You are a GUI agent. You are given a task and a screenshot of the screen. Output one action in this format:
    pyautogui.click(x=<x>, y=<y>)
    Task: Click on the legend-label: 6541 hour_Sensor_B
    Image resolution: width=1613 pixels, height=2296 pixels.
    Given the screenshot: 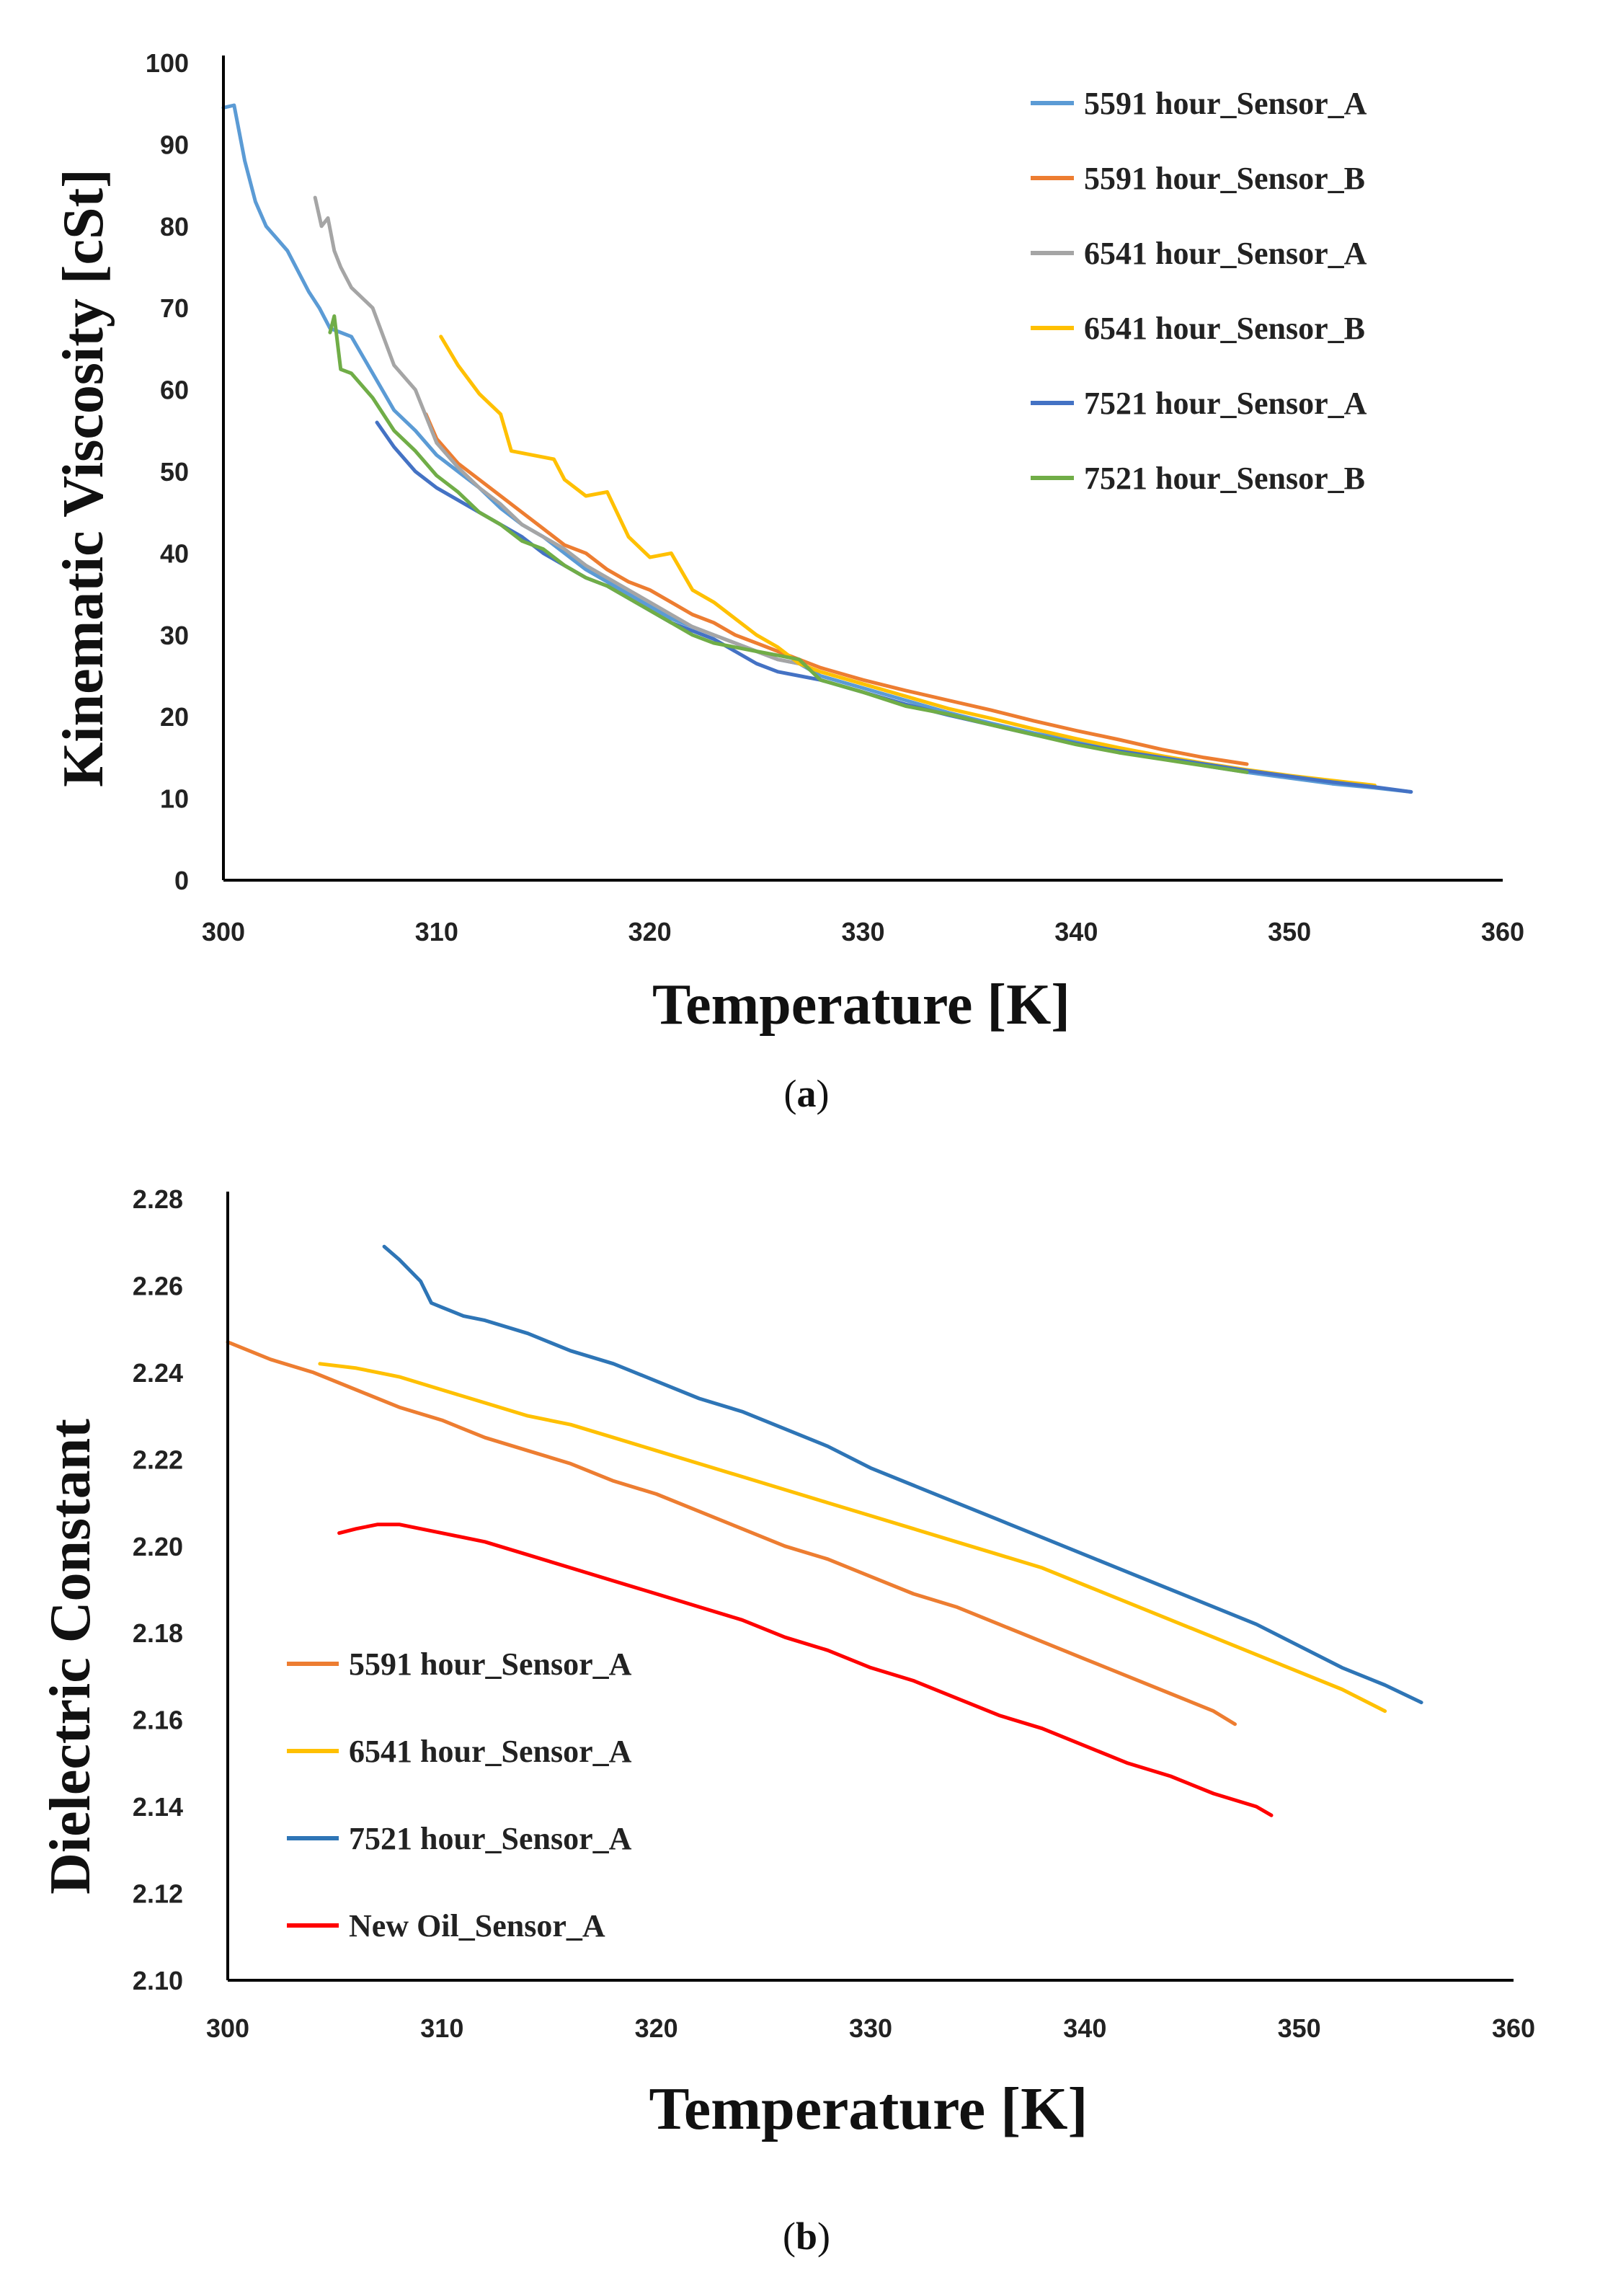 What is the action you would take?
    pyautogui.click(x=1224, y=328)
    